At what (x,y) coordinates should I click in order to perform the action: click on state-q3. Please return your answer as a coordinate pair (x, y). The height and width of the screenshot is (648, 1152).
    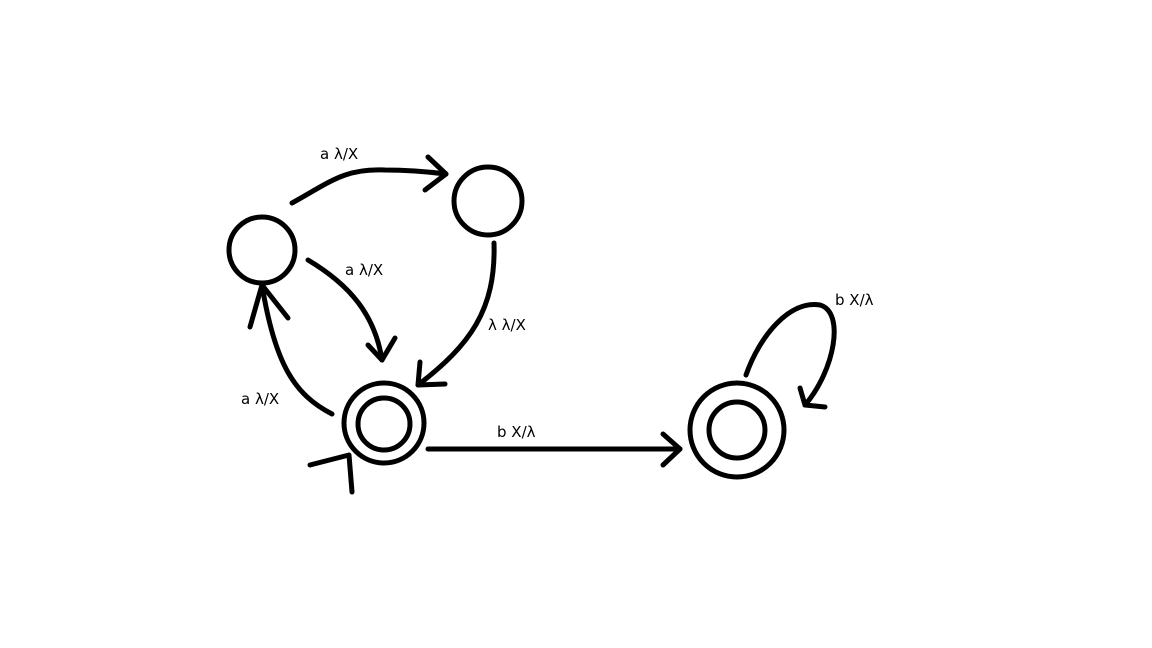
    Looking at the image, I should click on (737, 430).